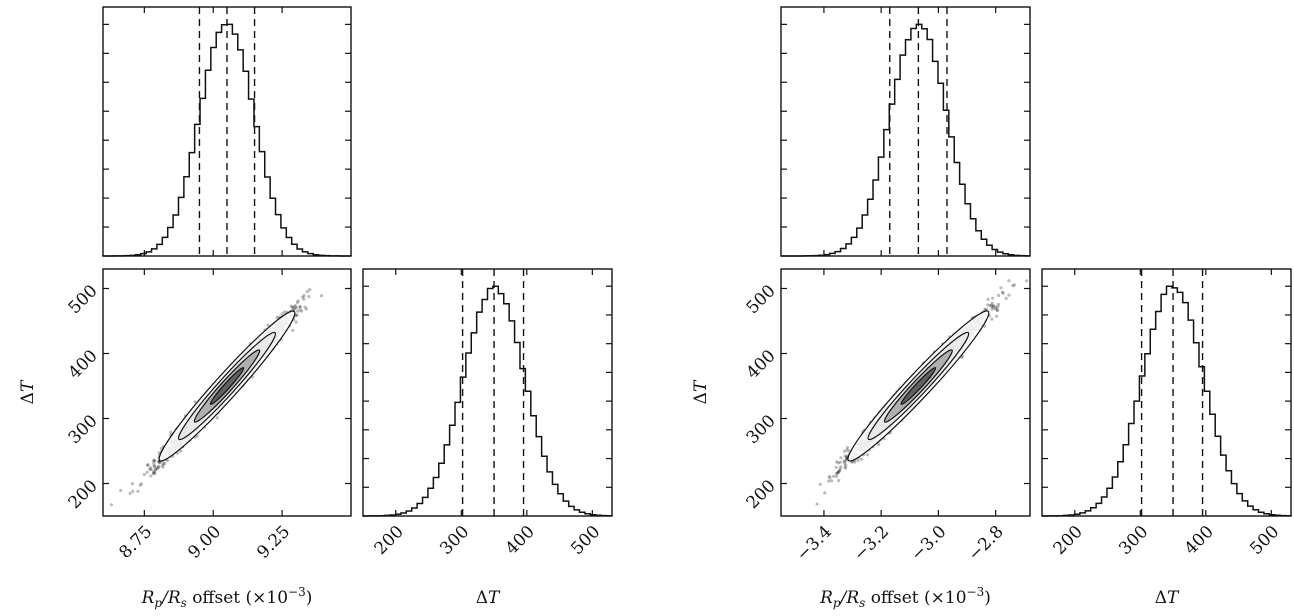  What do you see at coordinates (814, 543) in the screenshot?
I see `joint-x-tick-label: −3.4` at bounding box center [814, 543].